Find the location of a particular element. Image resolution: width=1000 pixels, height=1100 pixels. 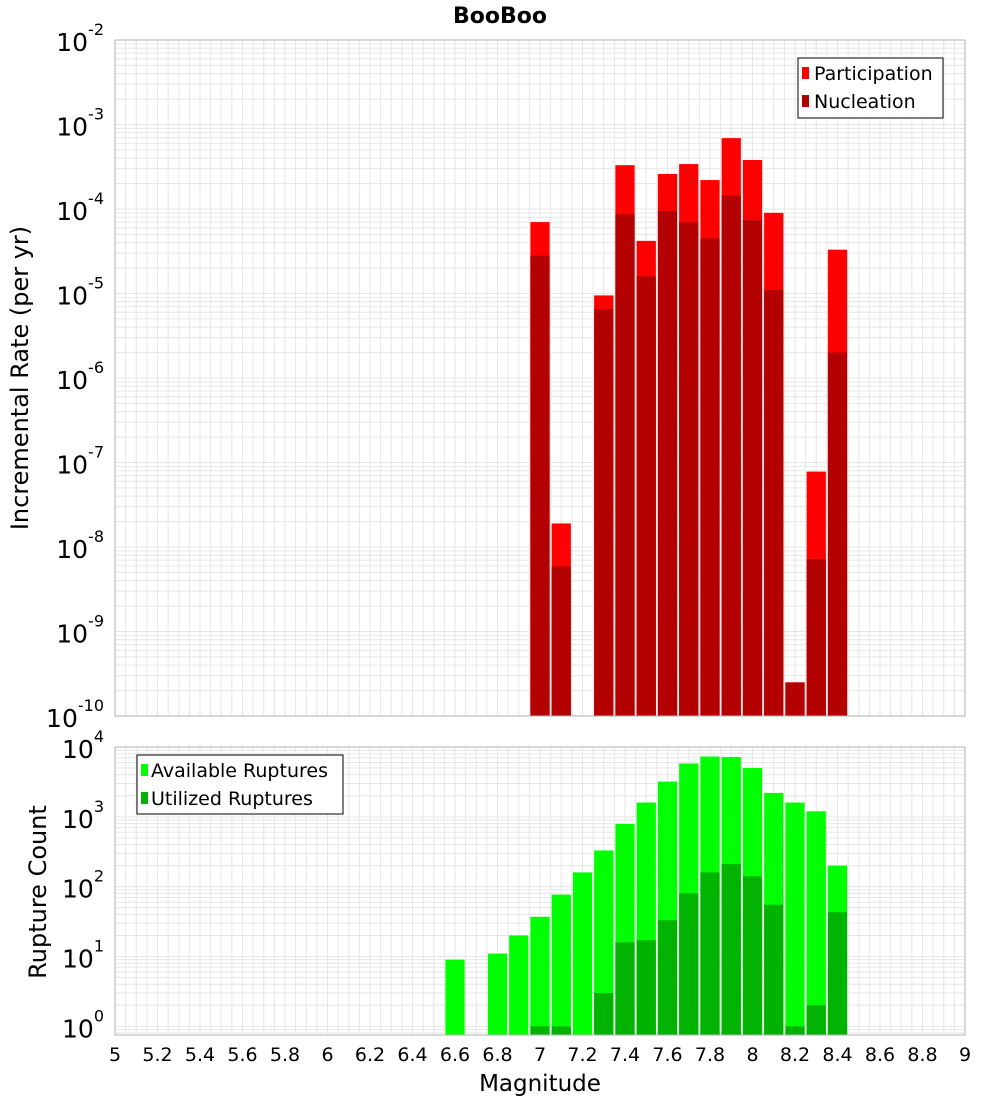

x-tick-label: 8.8 is located at coordinates (922, 1055).